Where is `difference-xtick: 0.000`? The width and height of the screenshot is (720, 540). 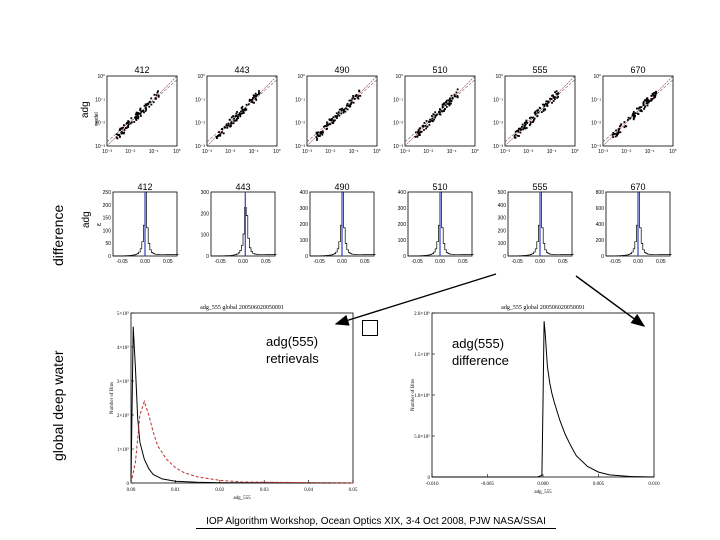 difference-xtick: 0.000 is located at coordinates (543, 484).